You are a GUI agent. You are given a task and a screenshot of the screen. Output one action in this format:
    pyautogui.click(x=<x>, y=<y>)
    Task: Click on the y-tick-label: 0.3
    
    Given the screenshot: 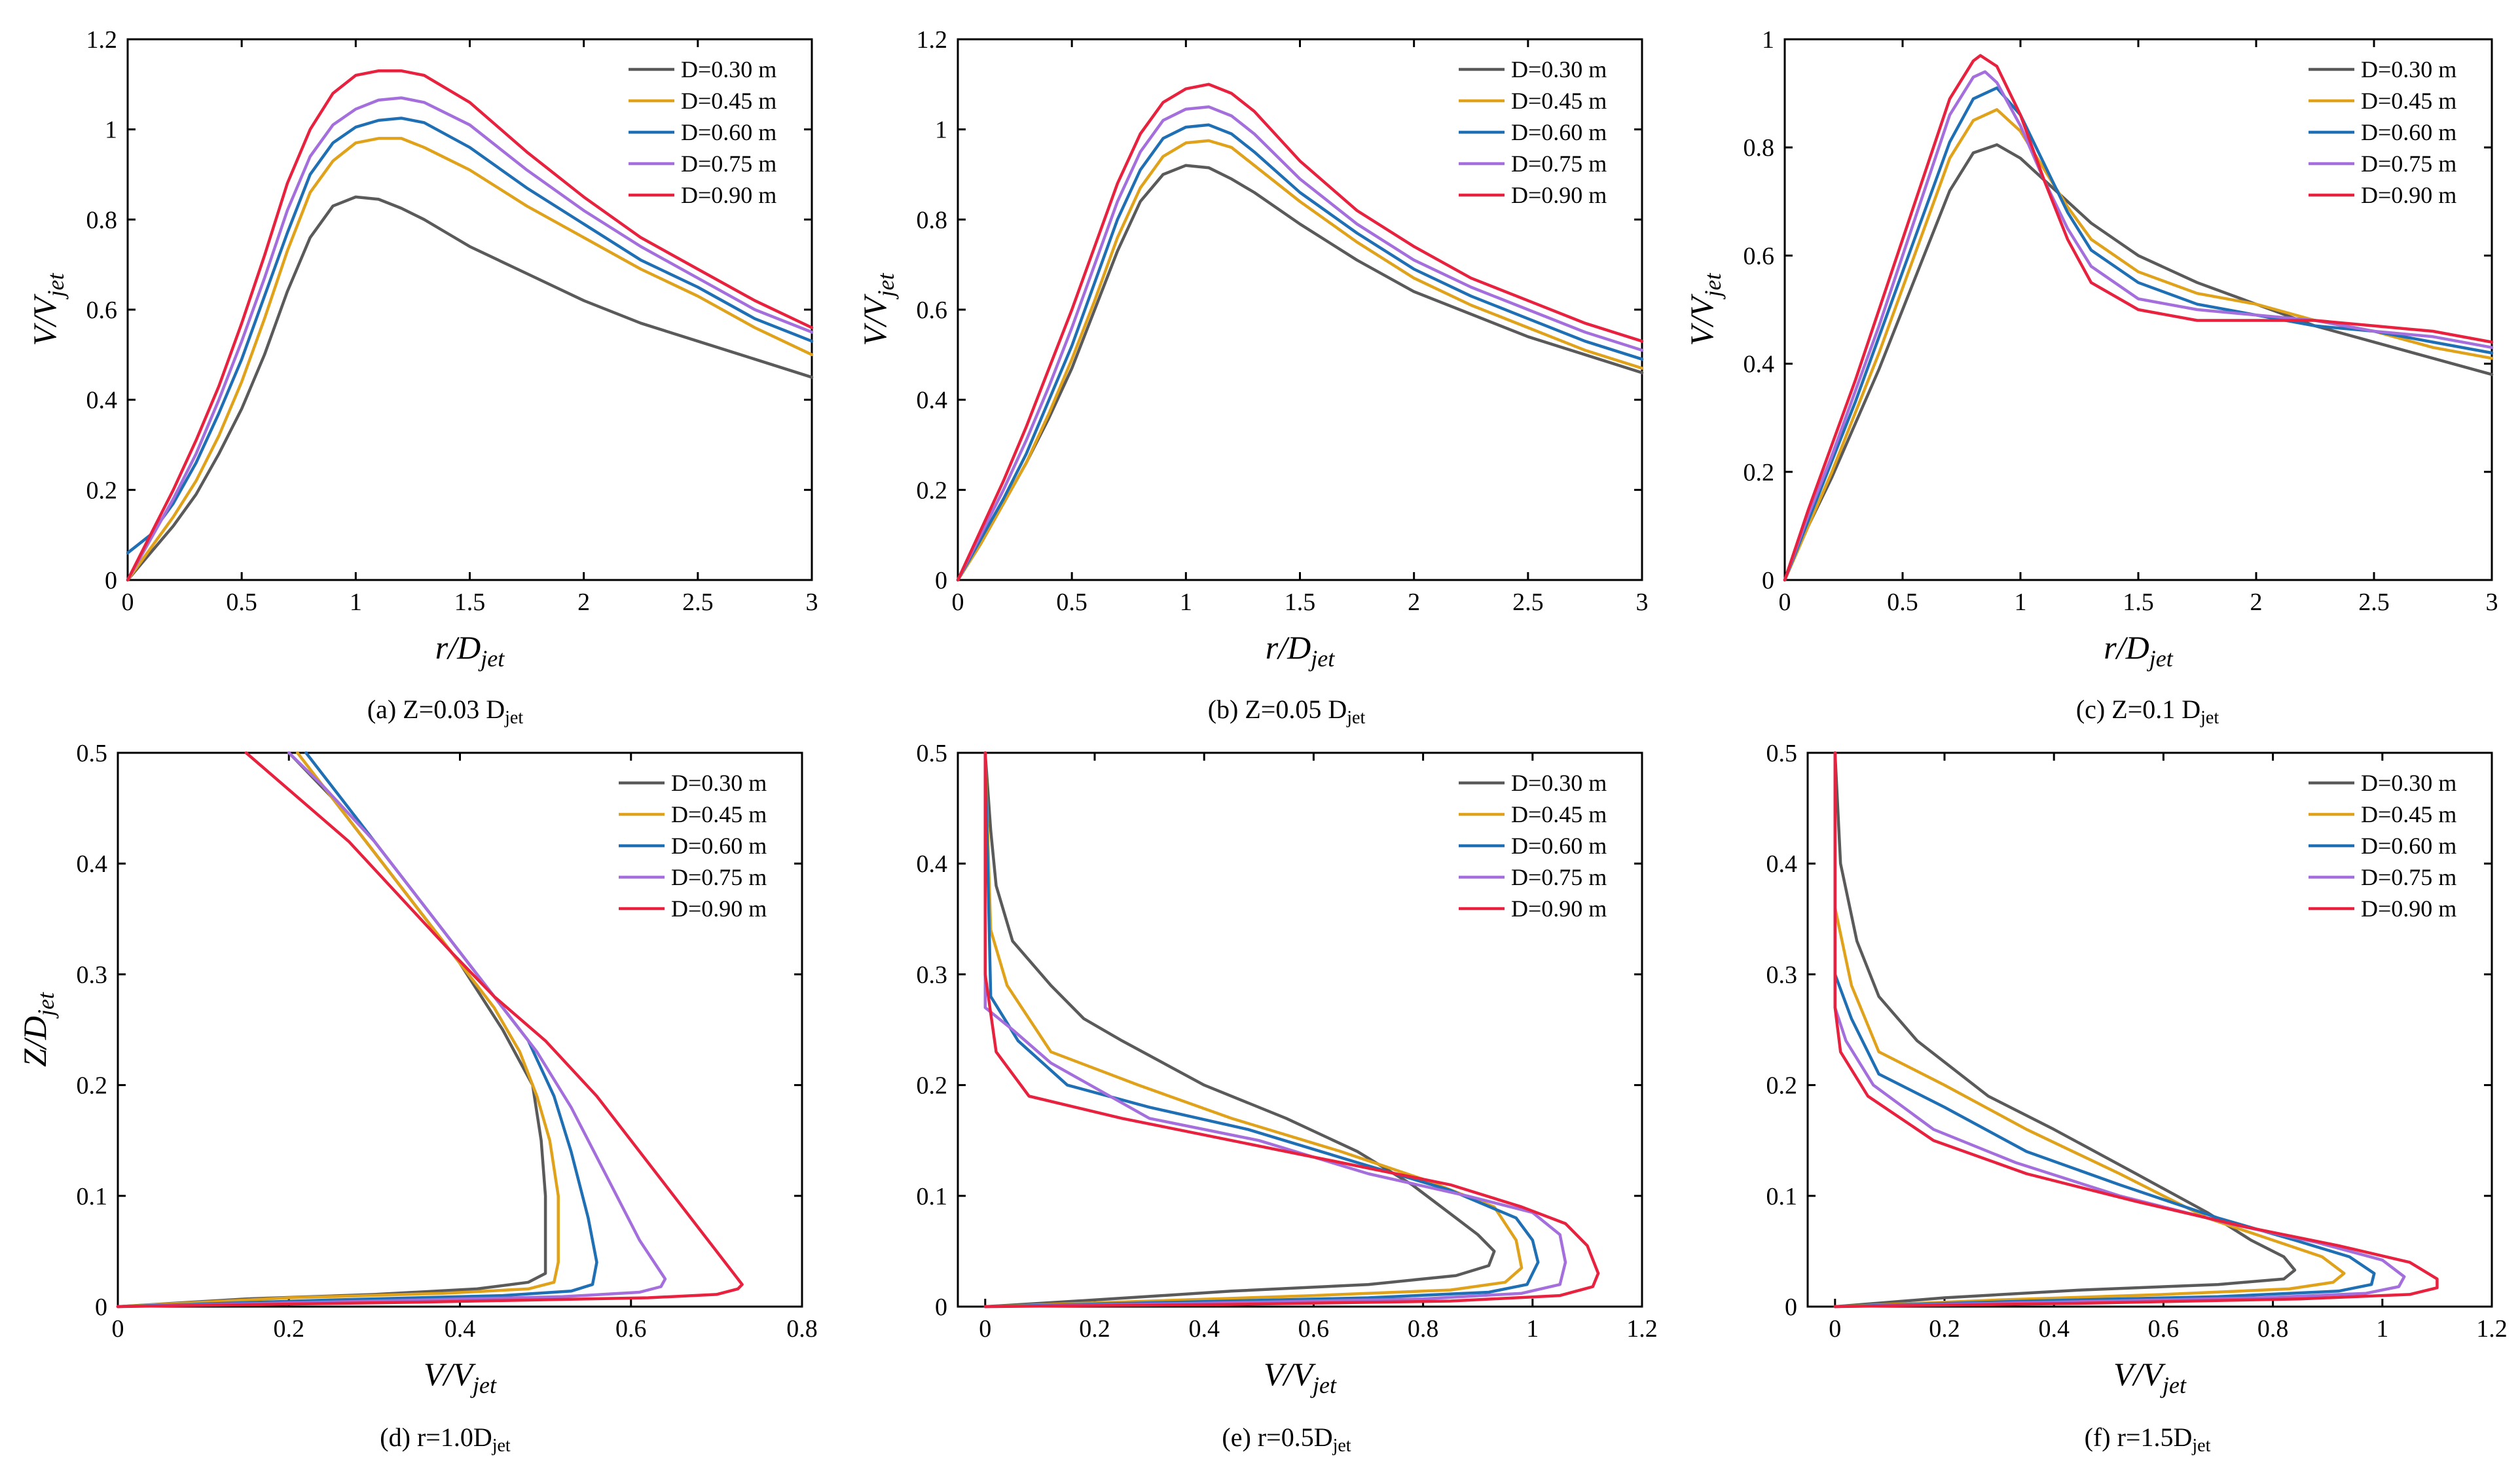 What is the action you would take?
    pyautogui.click(x=1782, y=975)
    